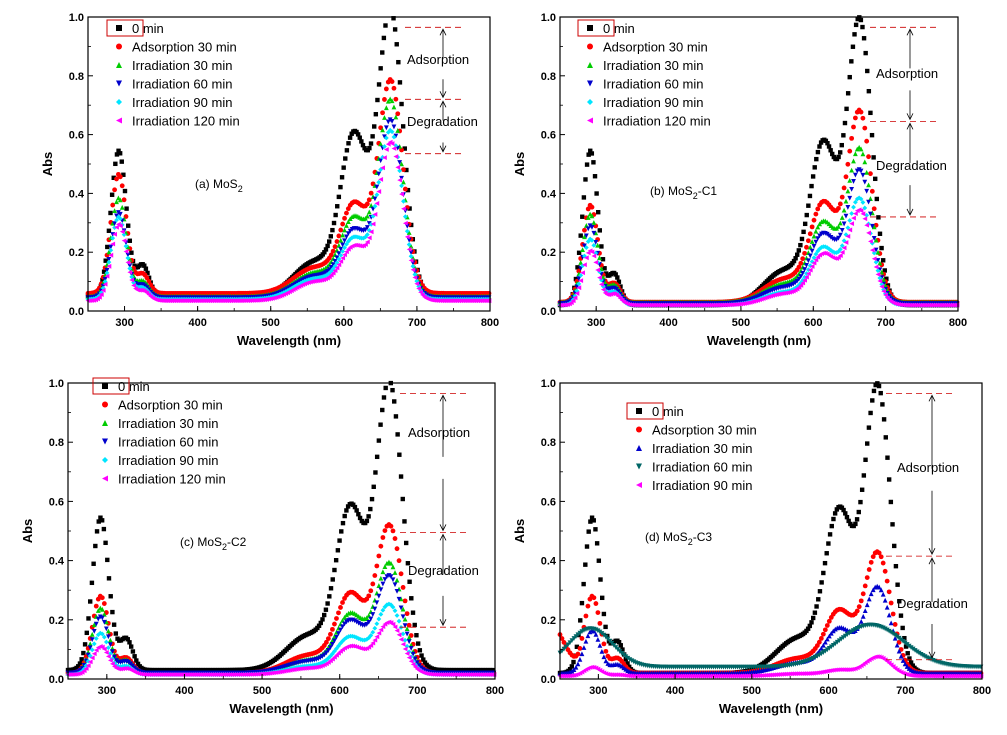 The width and height of the screenshot is (1007, 735). What do you see at coordinates (76, 312) in the screenshot?
I see `y-tick-label: 0.0` at bounding box center [76, 312].